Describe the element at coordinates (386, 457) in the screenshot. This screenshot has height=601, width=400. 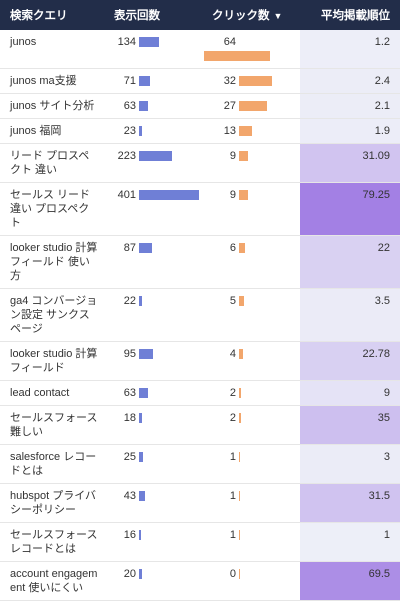
I see `position-value: 3` at that location.